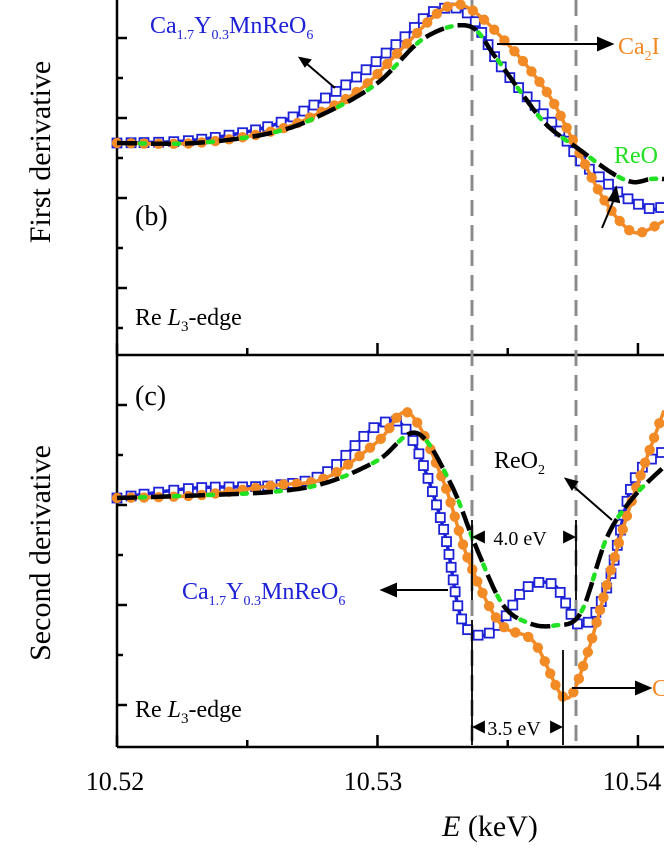 This screenshot has width=664, height=860. What do you see at coordinates (519, 463) in the screenshot?
I see `label-reo2-c: ReO2` at bounding box center [519, 463].